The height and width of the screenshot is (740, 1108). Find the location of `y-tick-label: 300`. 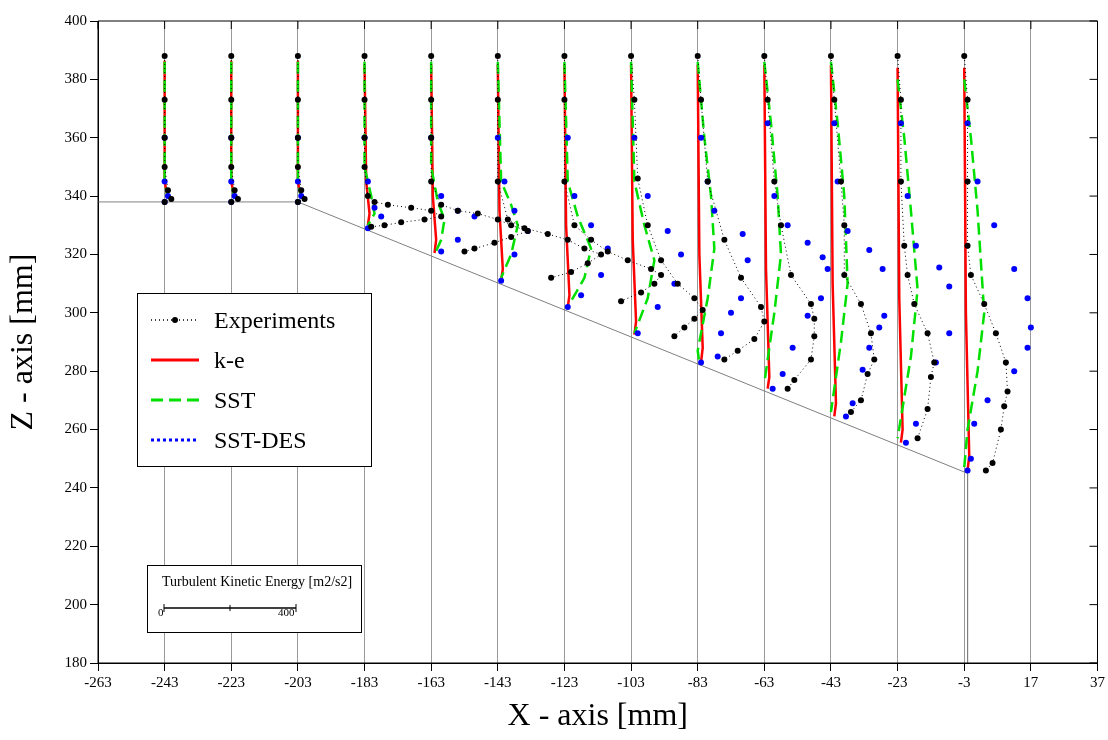

y-tick-label: 300 is located at coordinates (75, 311).